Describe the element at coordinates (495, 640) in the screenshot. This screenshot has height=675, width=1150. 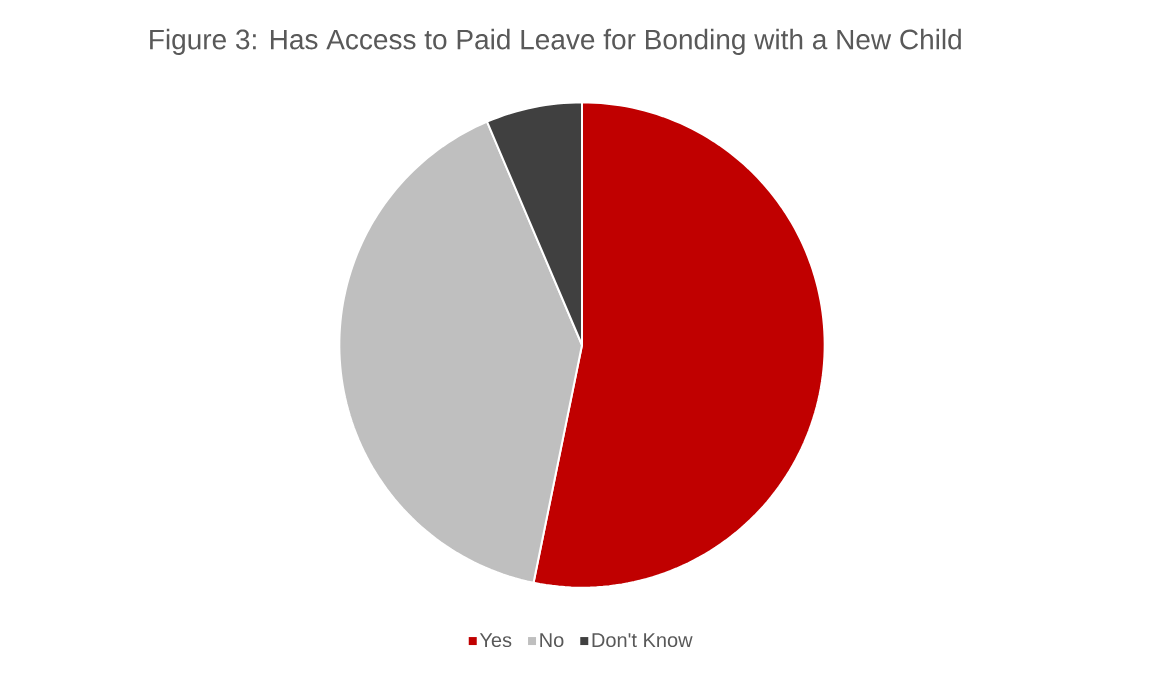
I see `legend-label: Yes` at that location.